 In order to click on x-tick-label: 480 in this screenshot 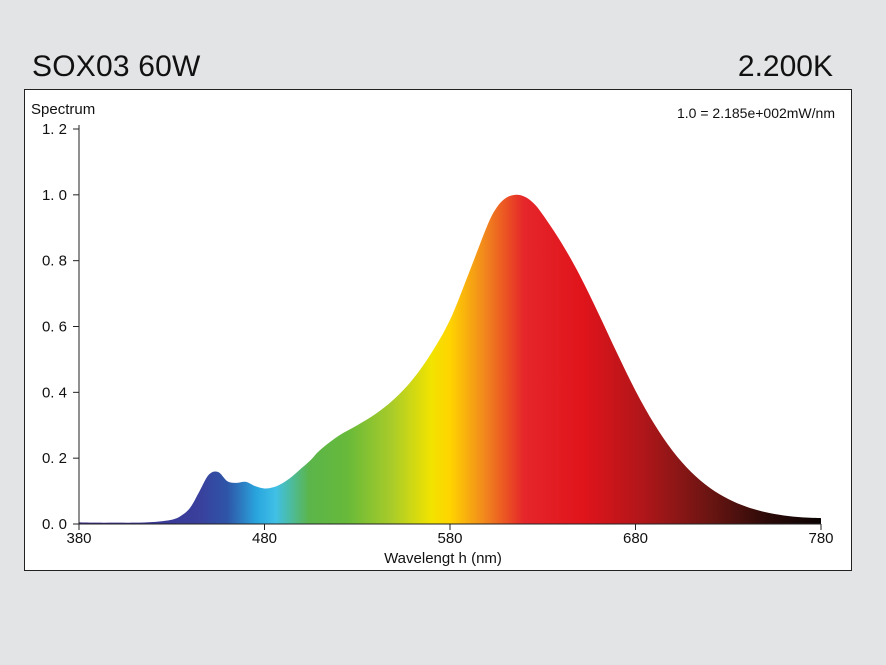, I will do `click(264, 538)`.